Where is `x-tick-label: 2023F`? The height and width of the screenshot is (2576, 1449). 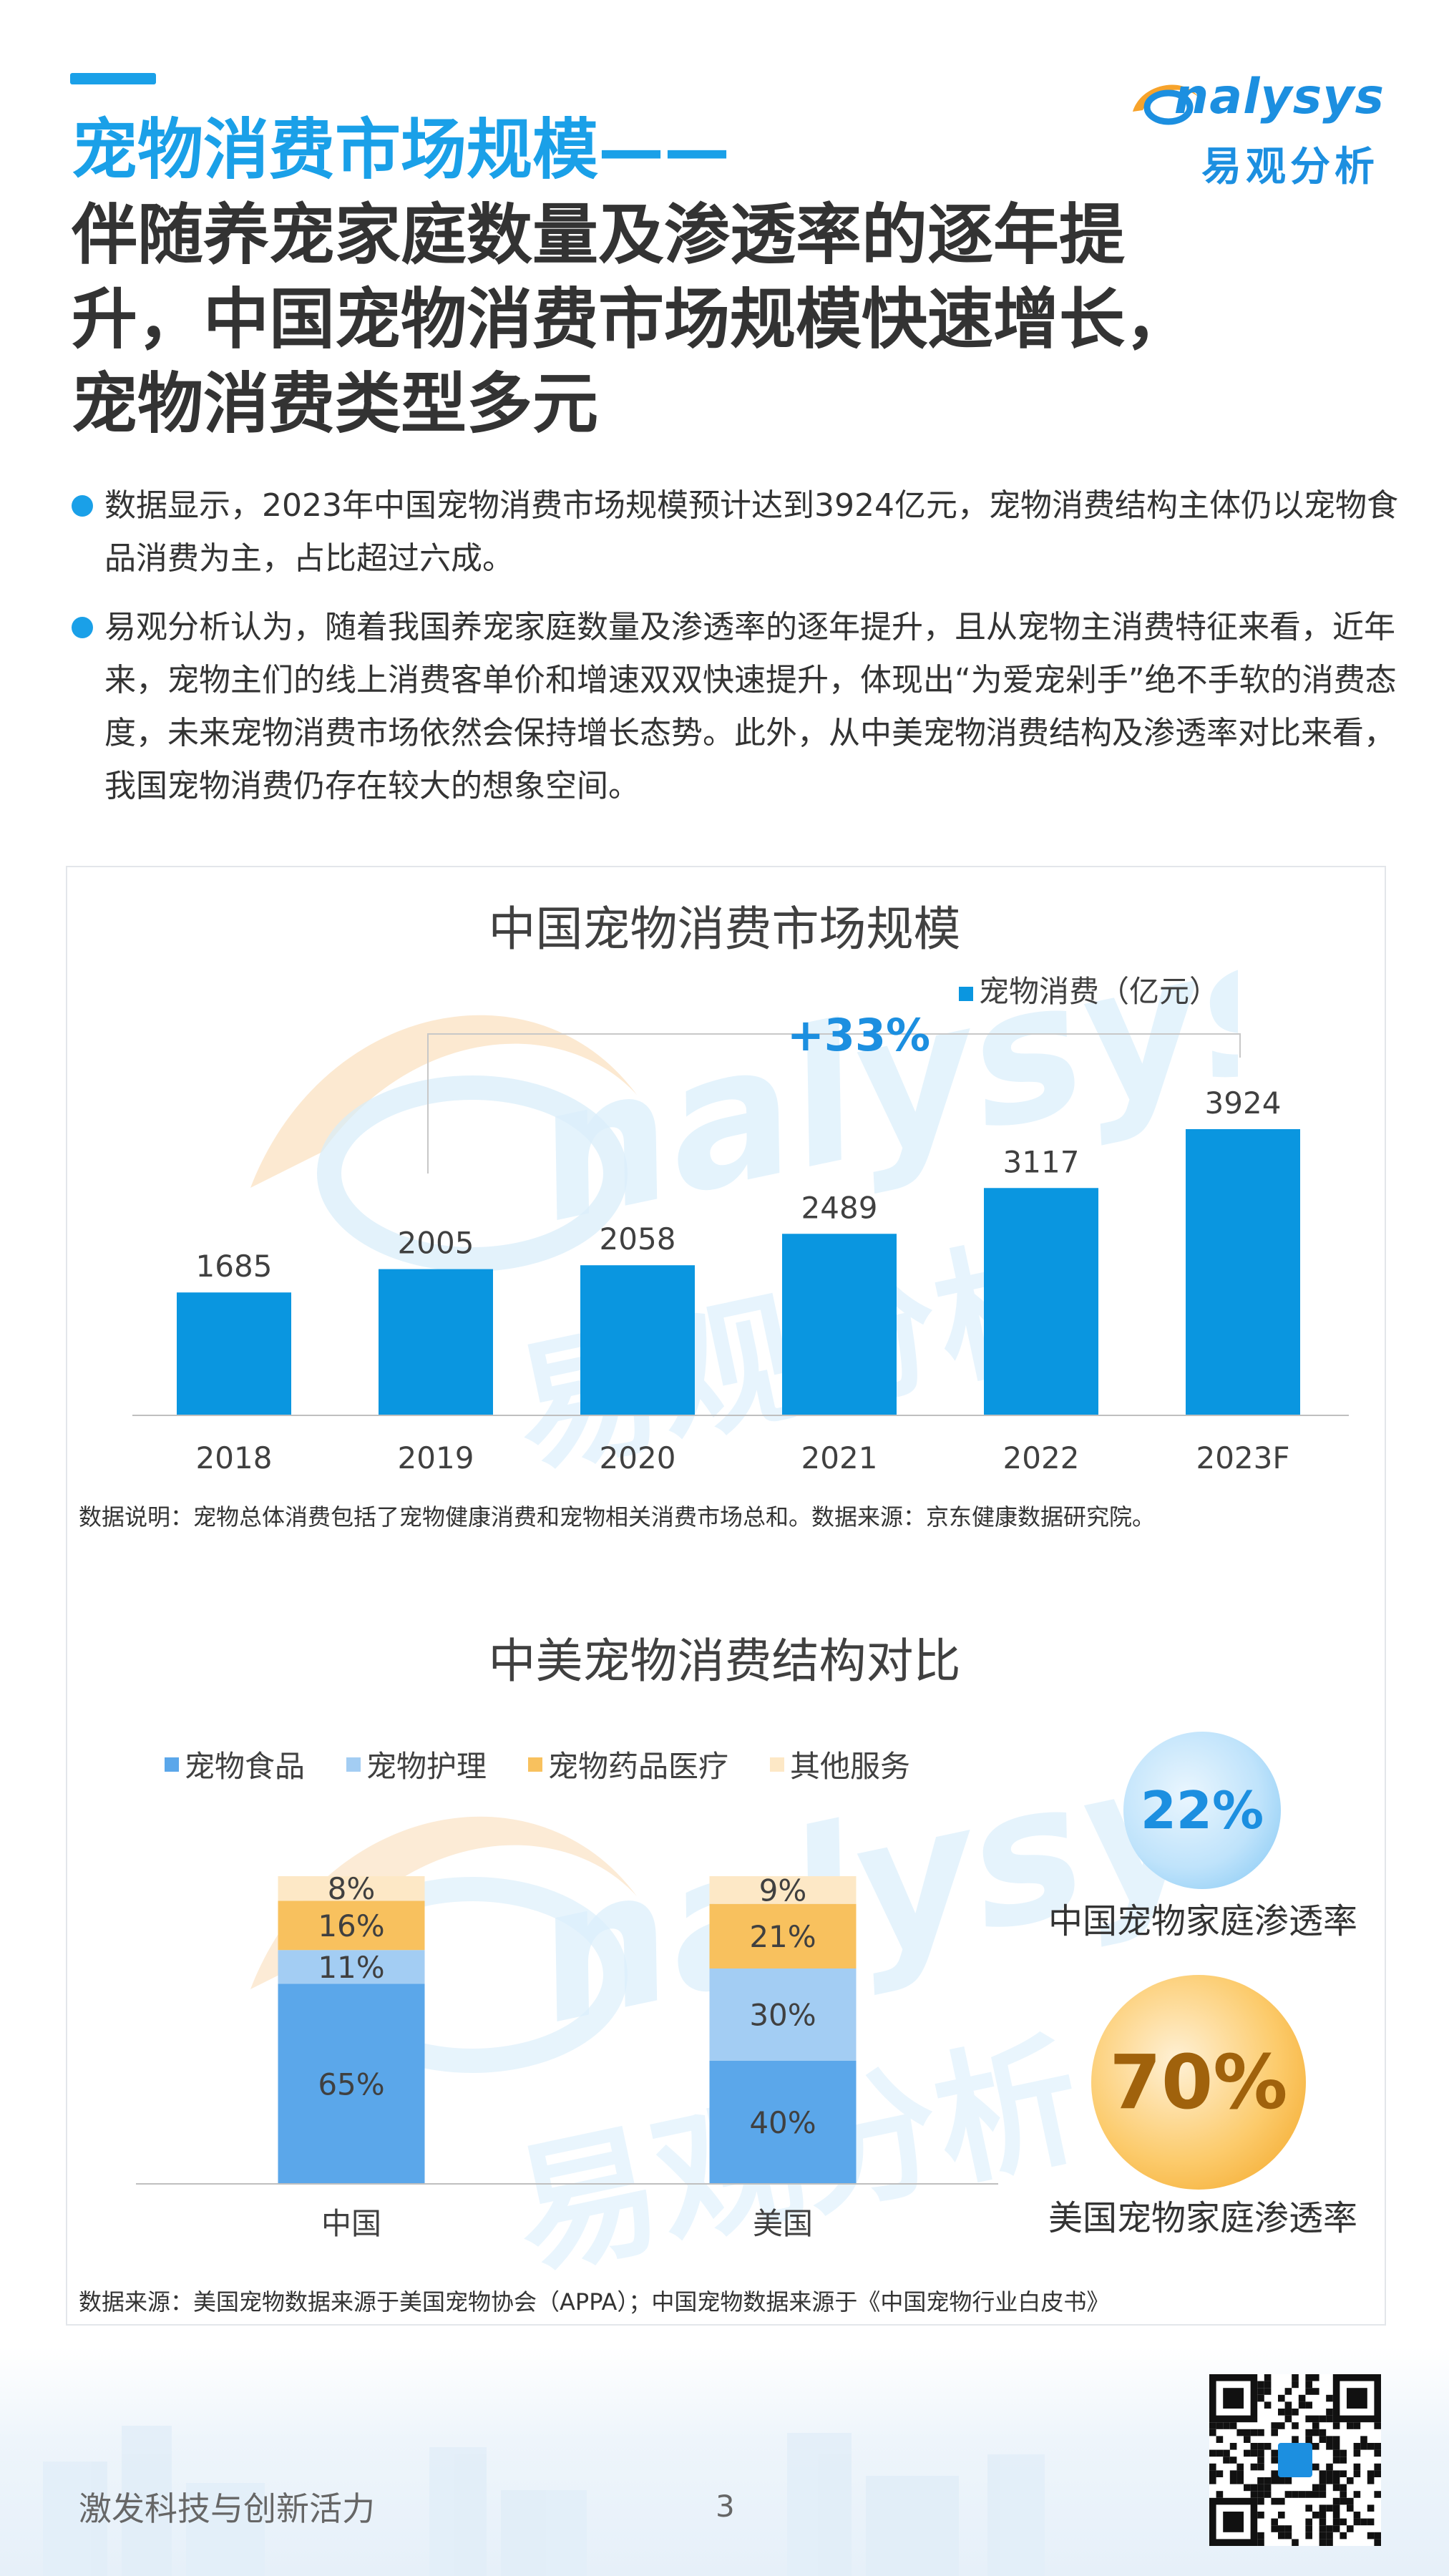 x-tick-label: 2023F is located at coordinates (1242, 1457).